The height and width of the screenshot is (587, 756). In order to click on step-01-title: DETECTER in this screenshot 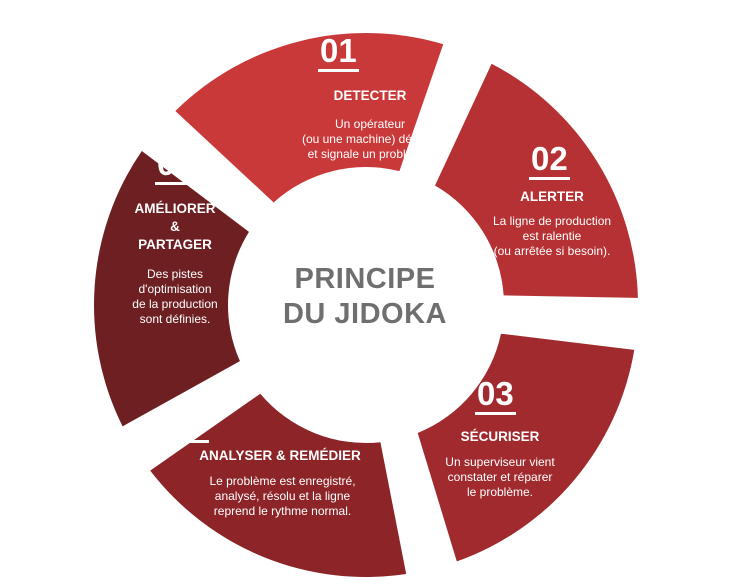, I will do `click(370, 95)`.